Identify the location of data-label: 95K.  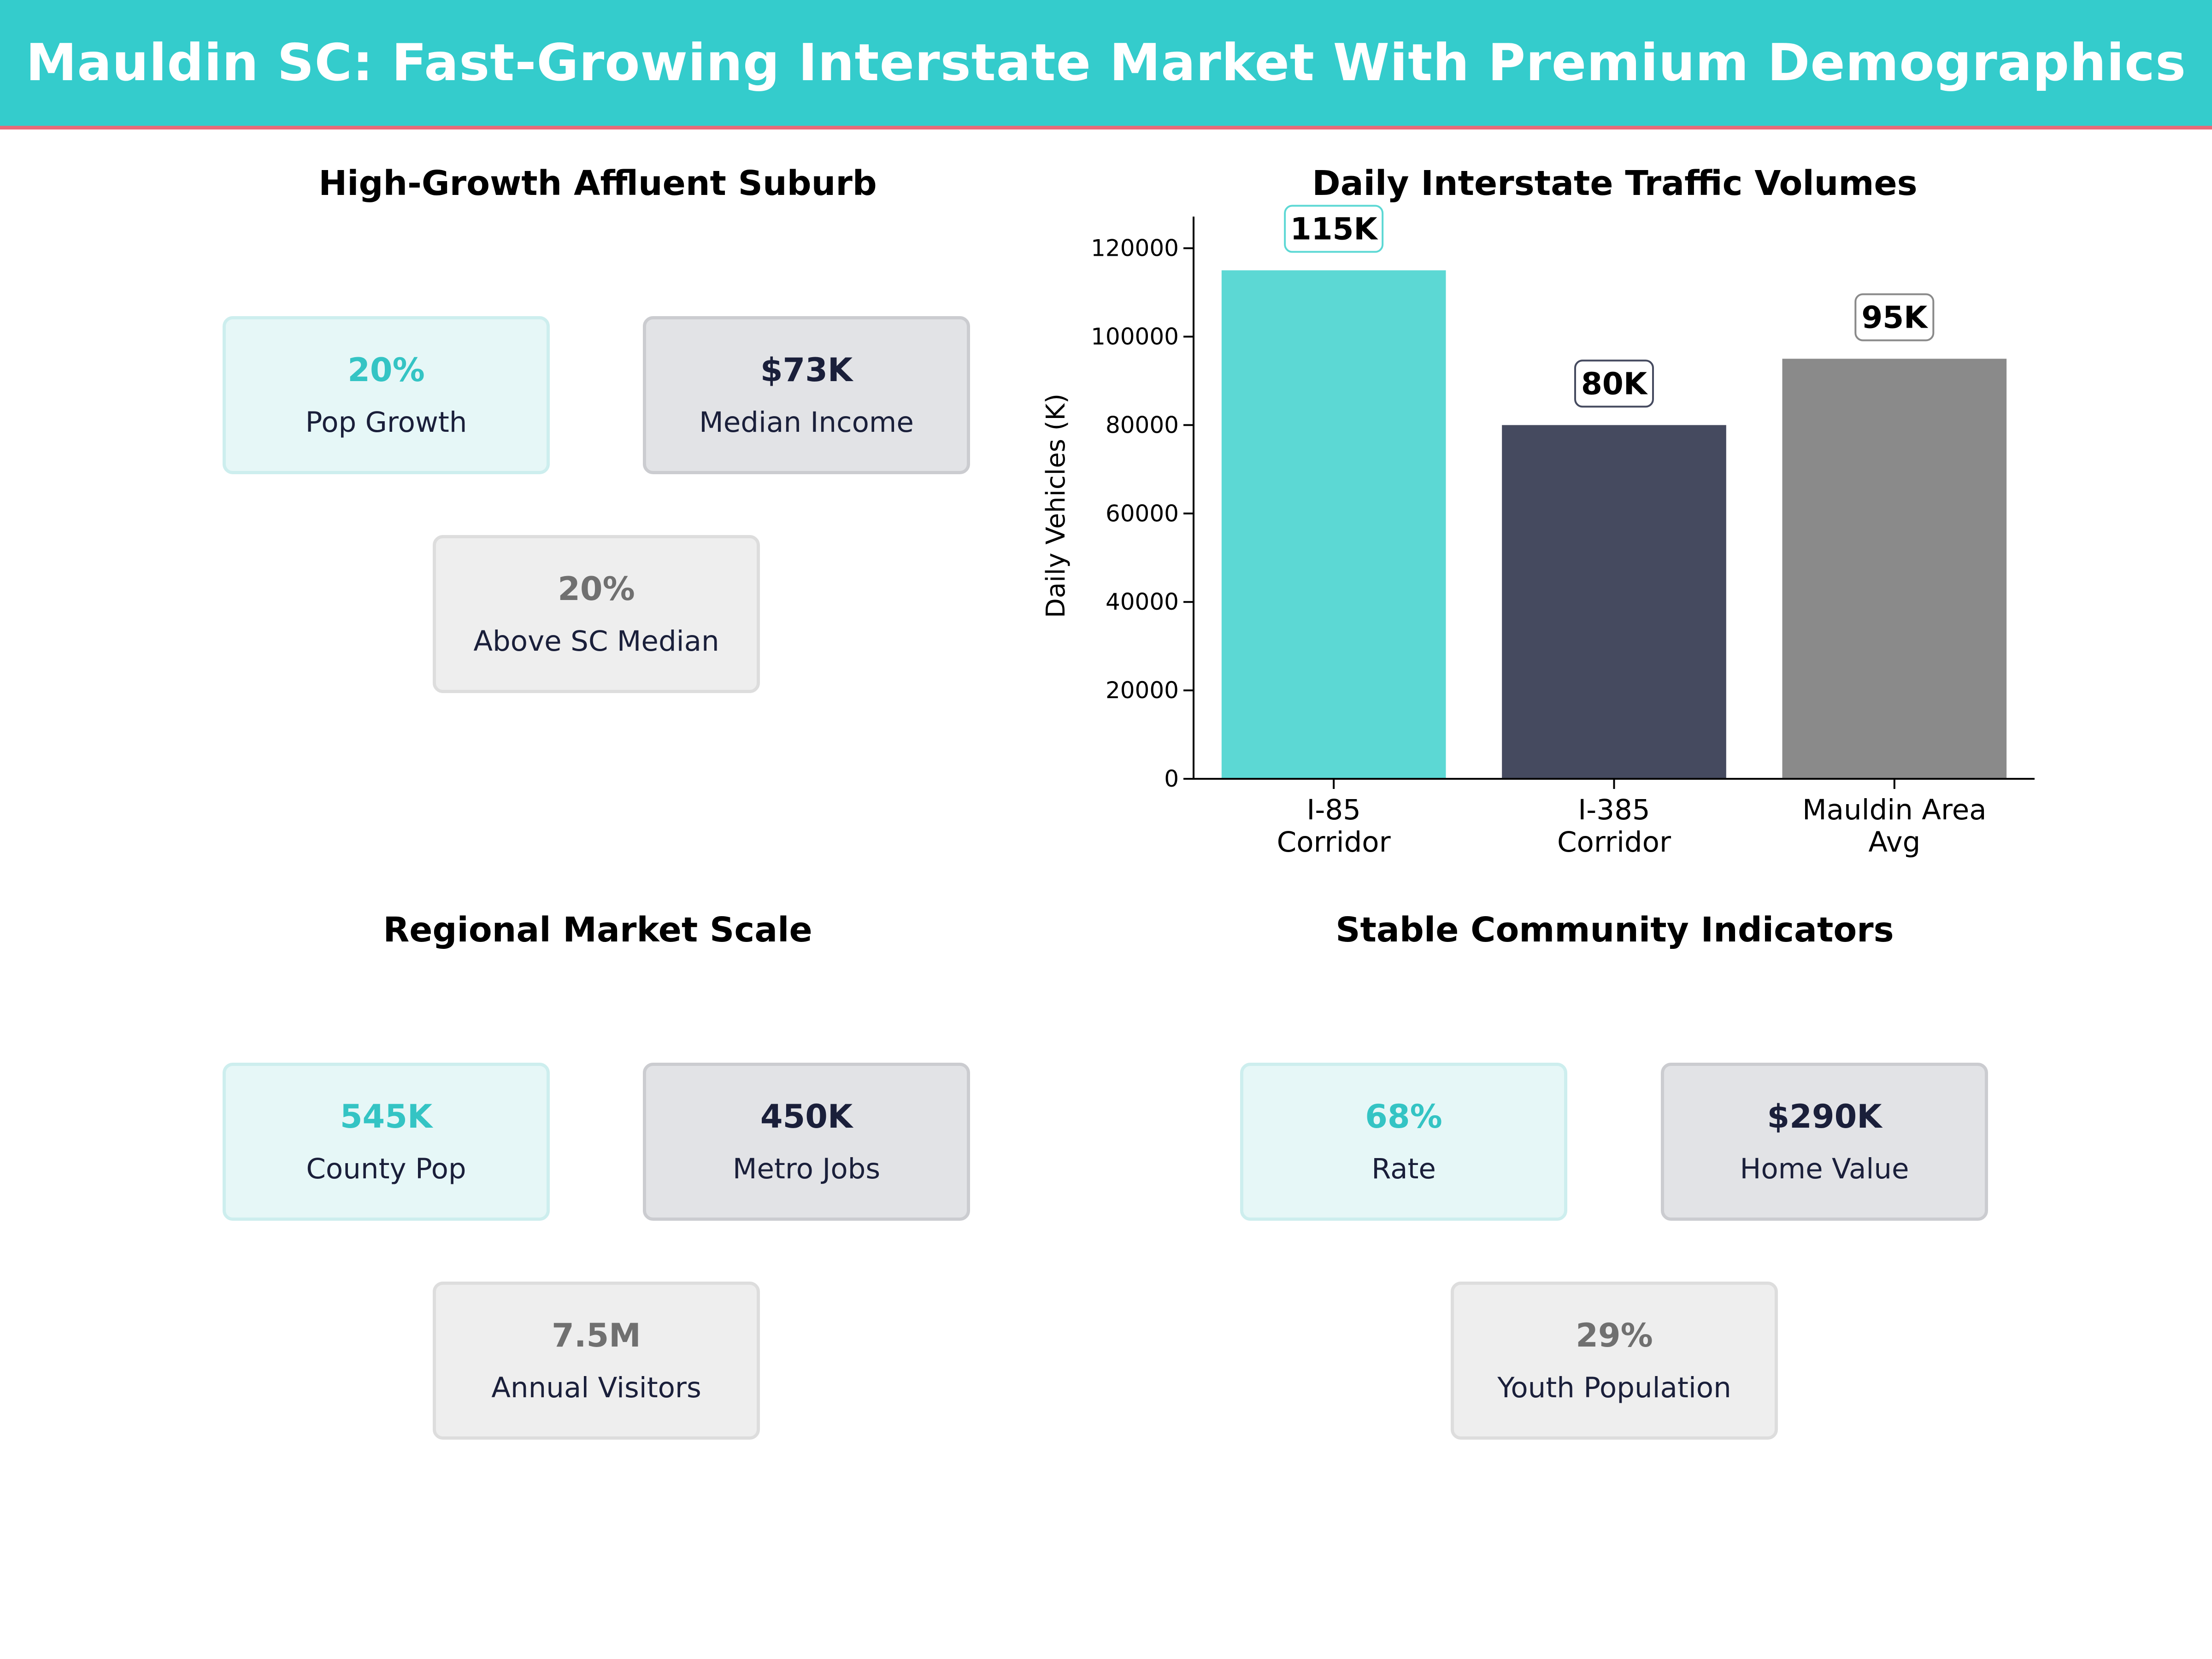
(1895, 317).